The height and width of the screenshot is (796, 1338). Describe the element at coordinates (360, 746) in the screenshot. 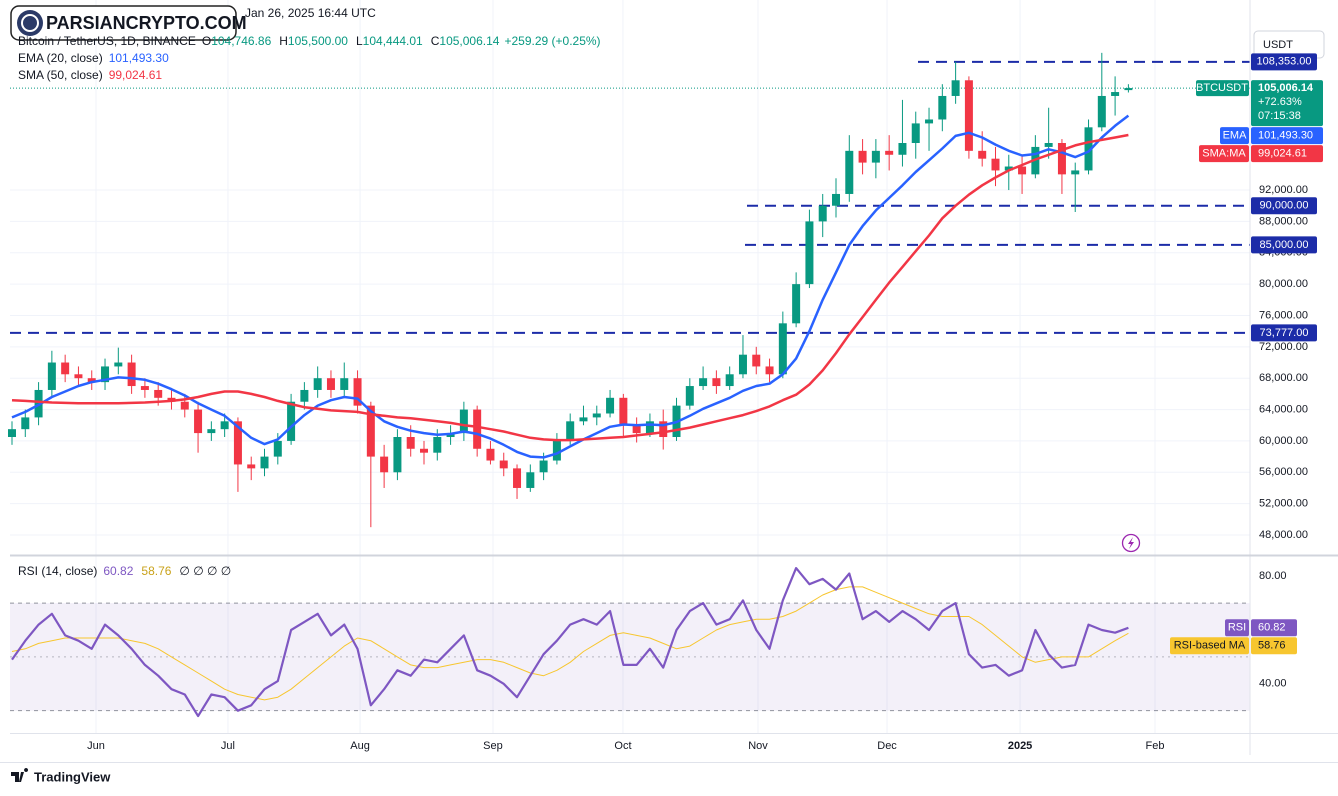

I see `x-tick-label: Aug` at that location.